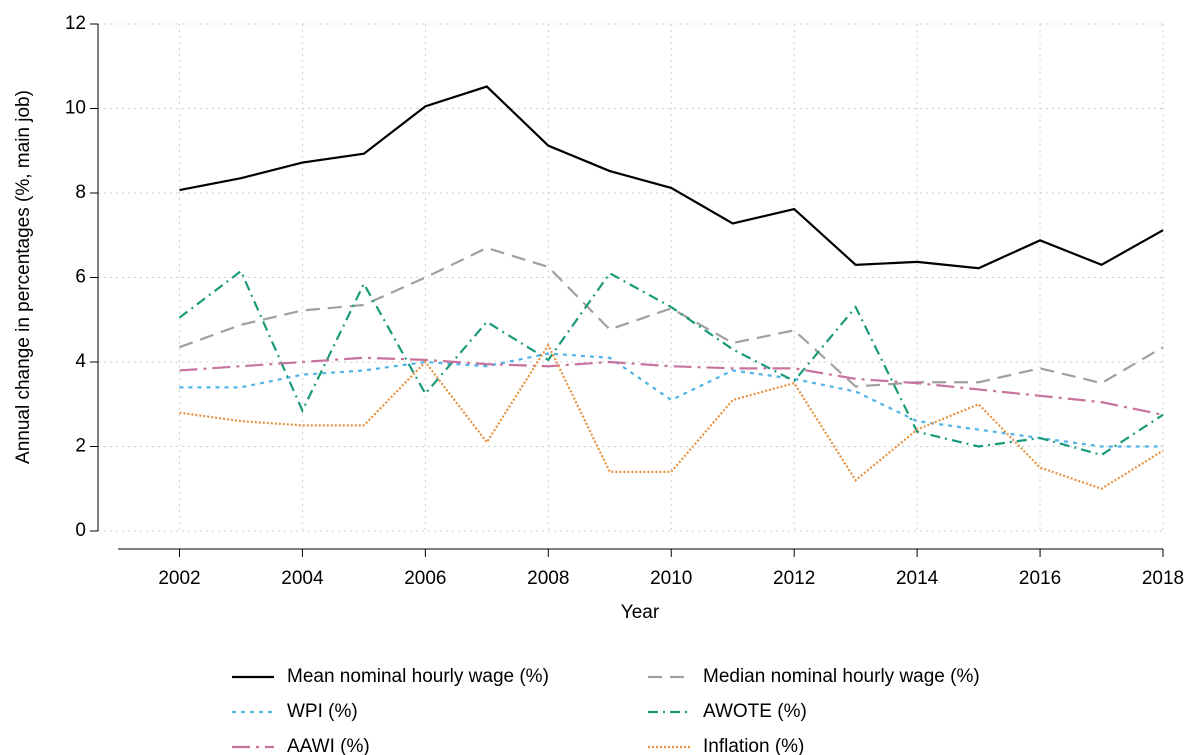 Image resolution: width=1190 pixels, height=755 pixels. Describe the element at coordinates (322, 711) in the screenshot. I see `legend-label: WPI (%)` at that location.